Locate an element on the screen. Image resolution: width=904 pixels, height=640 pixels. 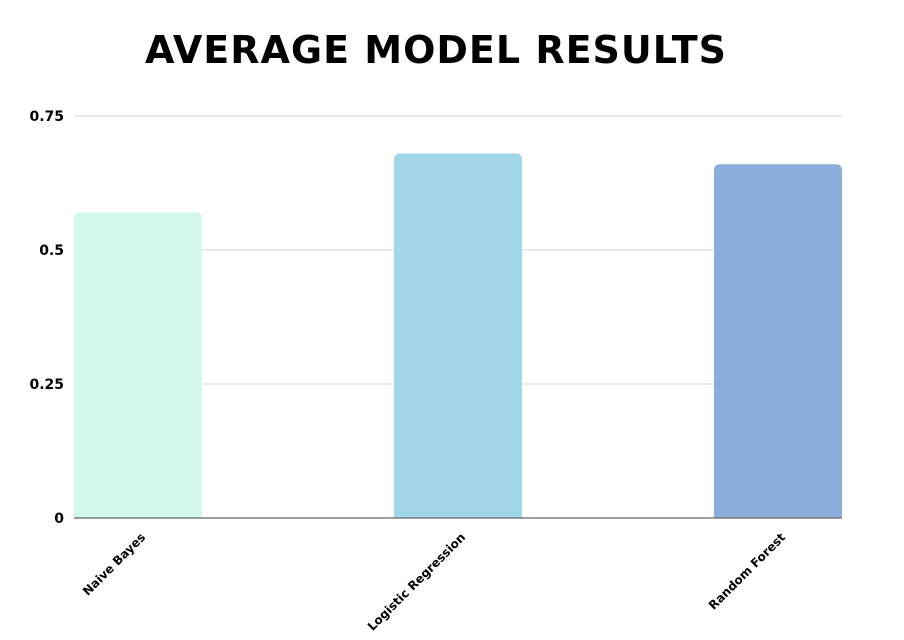
y-tick-label: 0.5 is located at coordinates (51, 251).